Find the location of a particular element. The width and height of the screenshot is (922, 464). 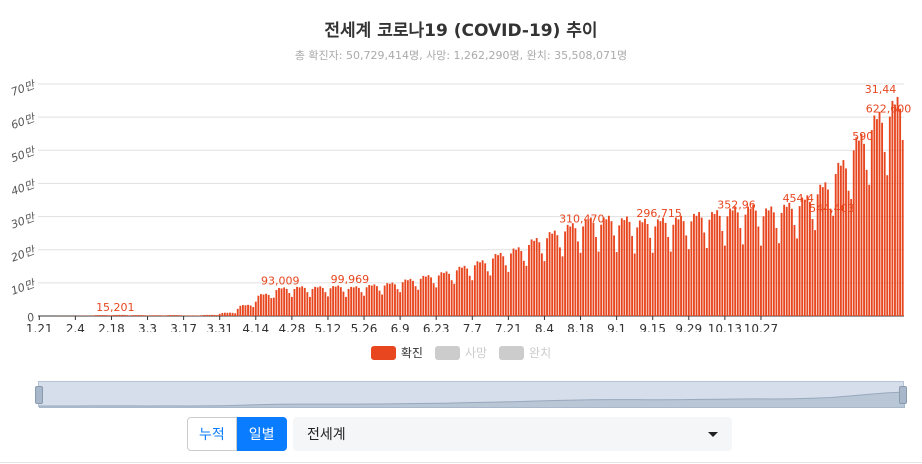

data-label: 454,4 is located at coordinates (799, 198).